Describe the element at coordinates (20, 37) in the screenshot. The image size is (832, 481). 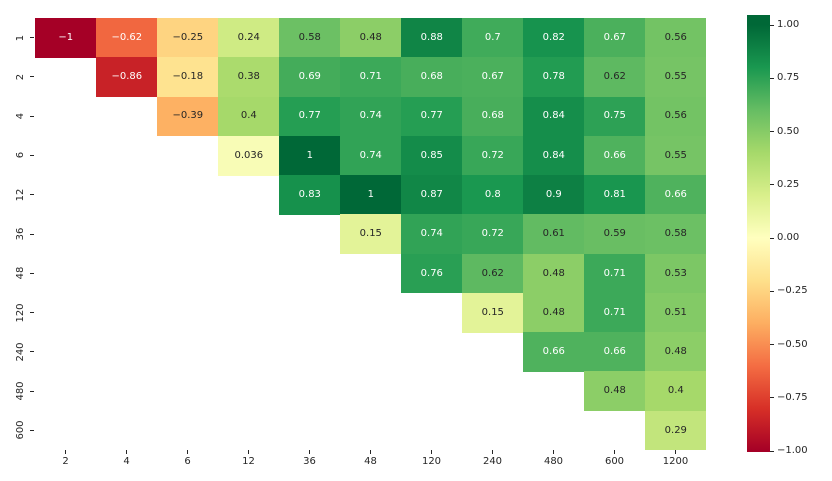
I see `y-tick-label: 1` at that location.